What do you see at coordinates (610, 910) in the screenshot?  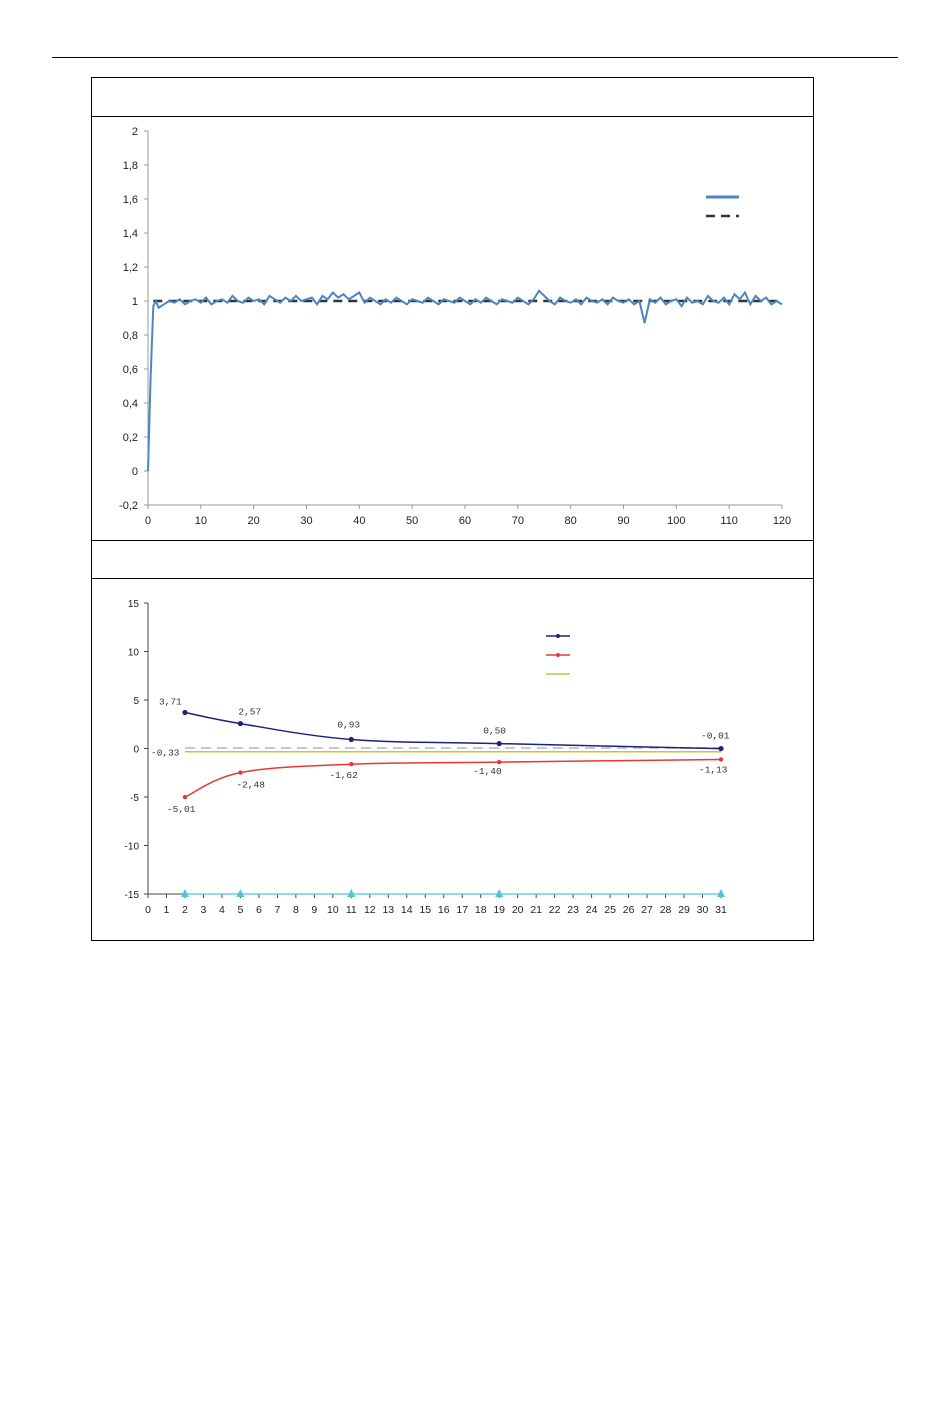 I see `x-tick-label: 25` at bounding box center [610, 910].